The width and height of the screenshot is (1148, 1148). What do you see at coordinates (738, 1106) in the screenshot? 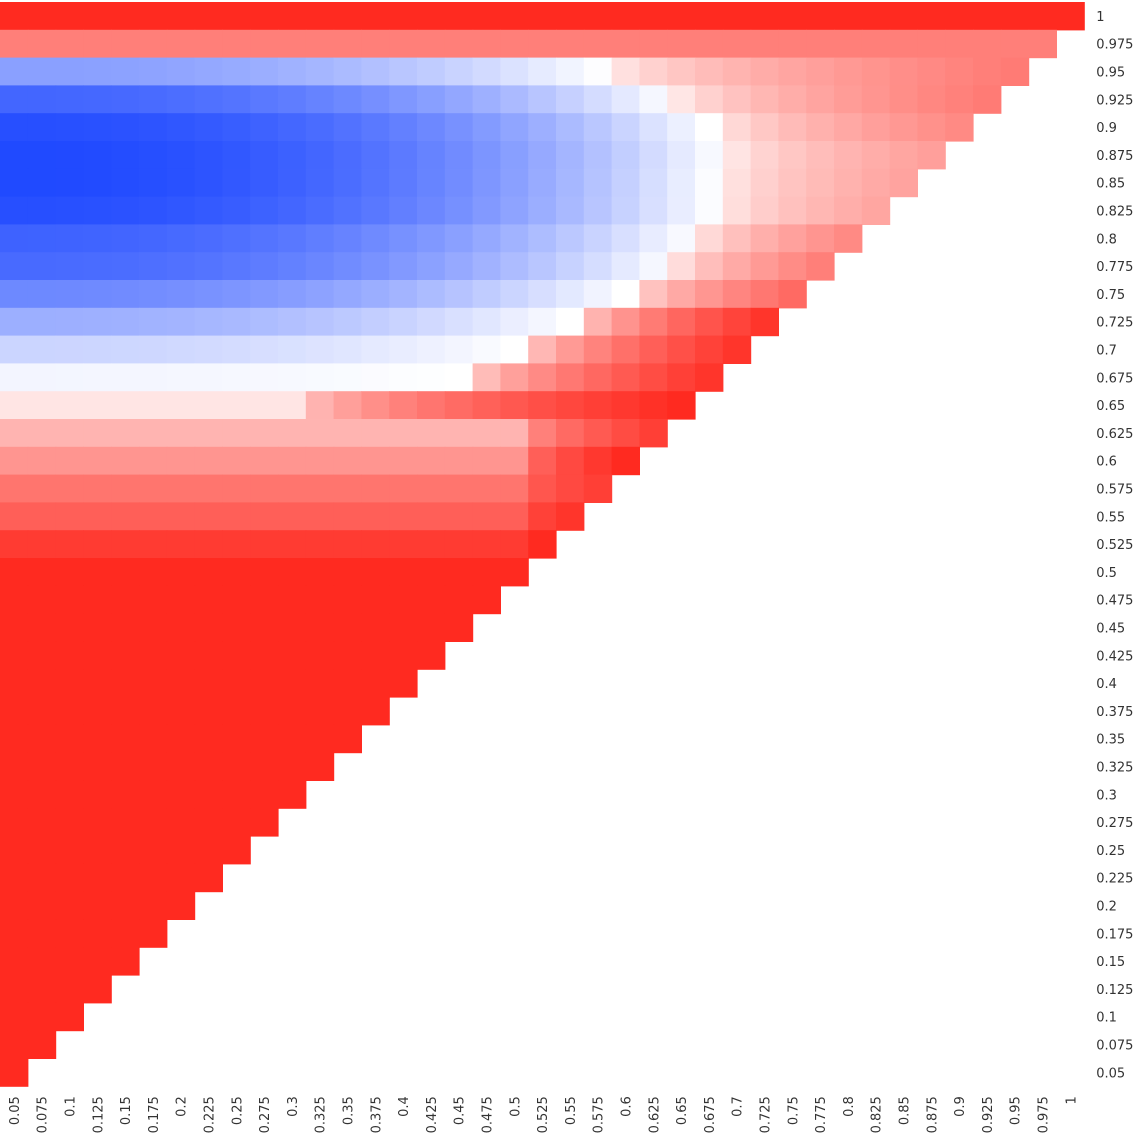
I see `x-tick-label: 0.7` at bounding box center [738, 1106].